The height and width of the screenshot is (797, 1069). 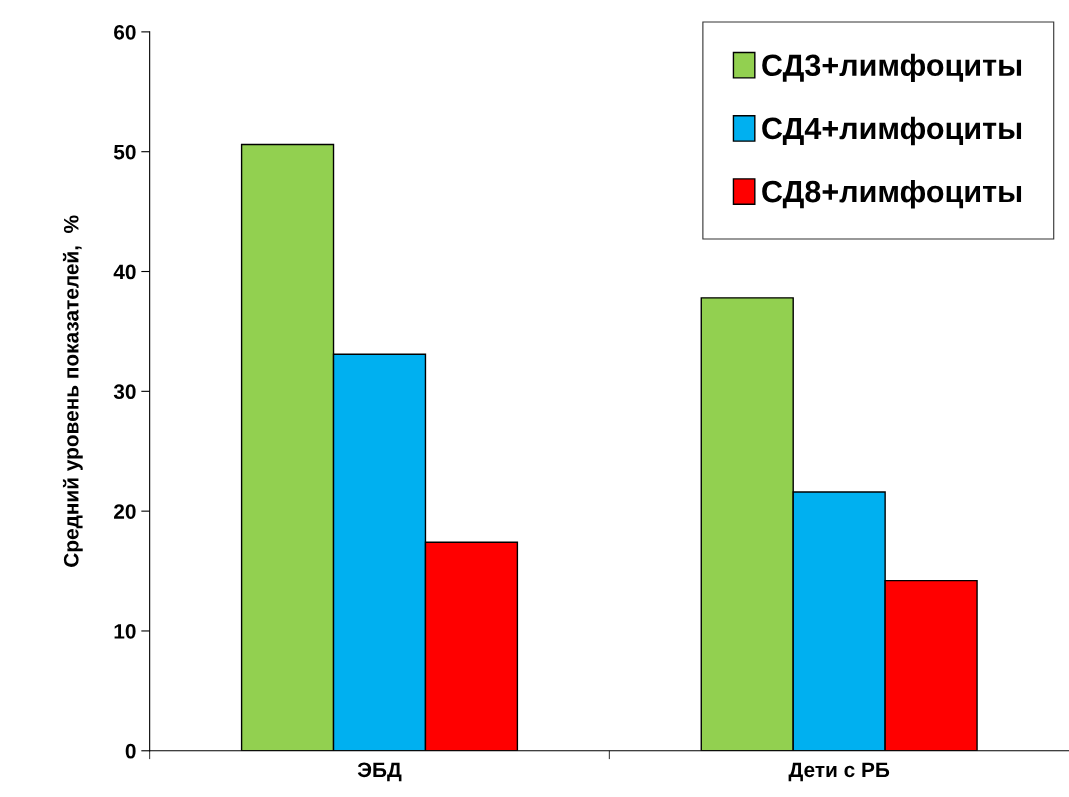 I want to click on legend-label: СД8+лимфоциты, so click(x=892, y=194).